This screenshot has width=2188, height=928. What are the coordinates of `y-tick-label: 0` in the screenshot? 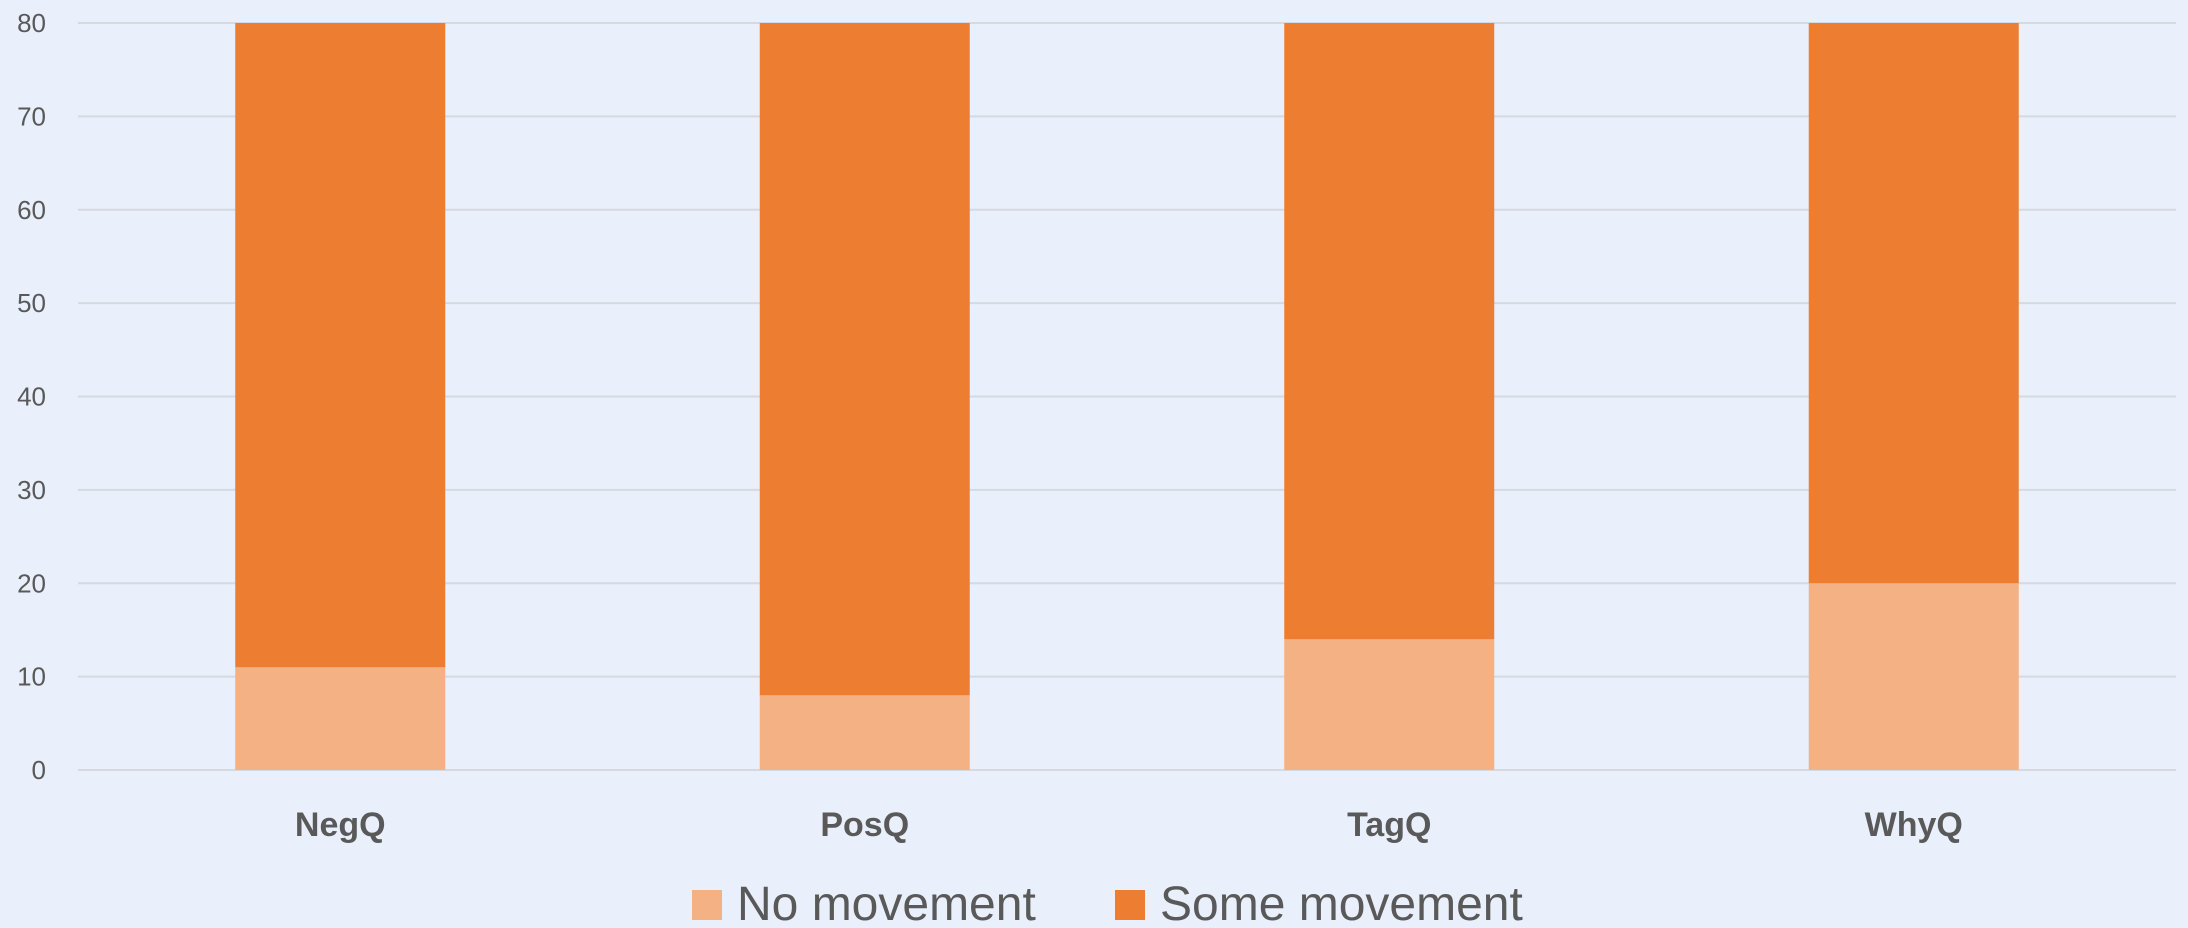 It's located at (39, 770).